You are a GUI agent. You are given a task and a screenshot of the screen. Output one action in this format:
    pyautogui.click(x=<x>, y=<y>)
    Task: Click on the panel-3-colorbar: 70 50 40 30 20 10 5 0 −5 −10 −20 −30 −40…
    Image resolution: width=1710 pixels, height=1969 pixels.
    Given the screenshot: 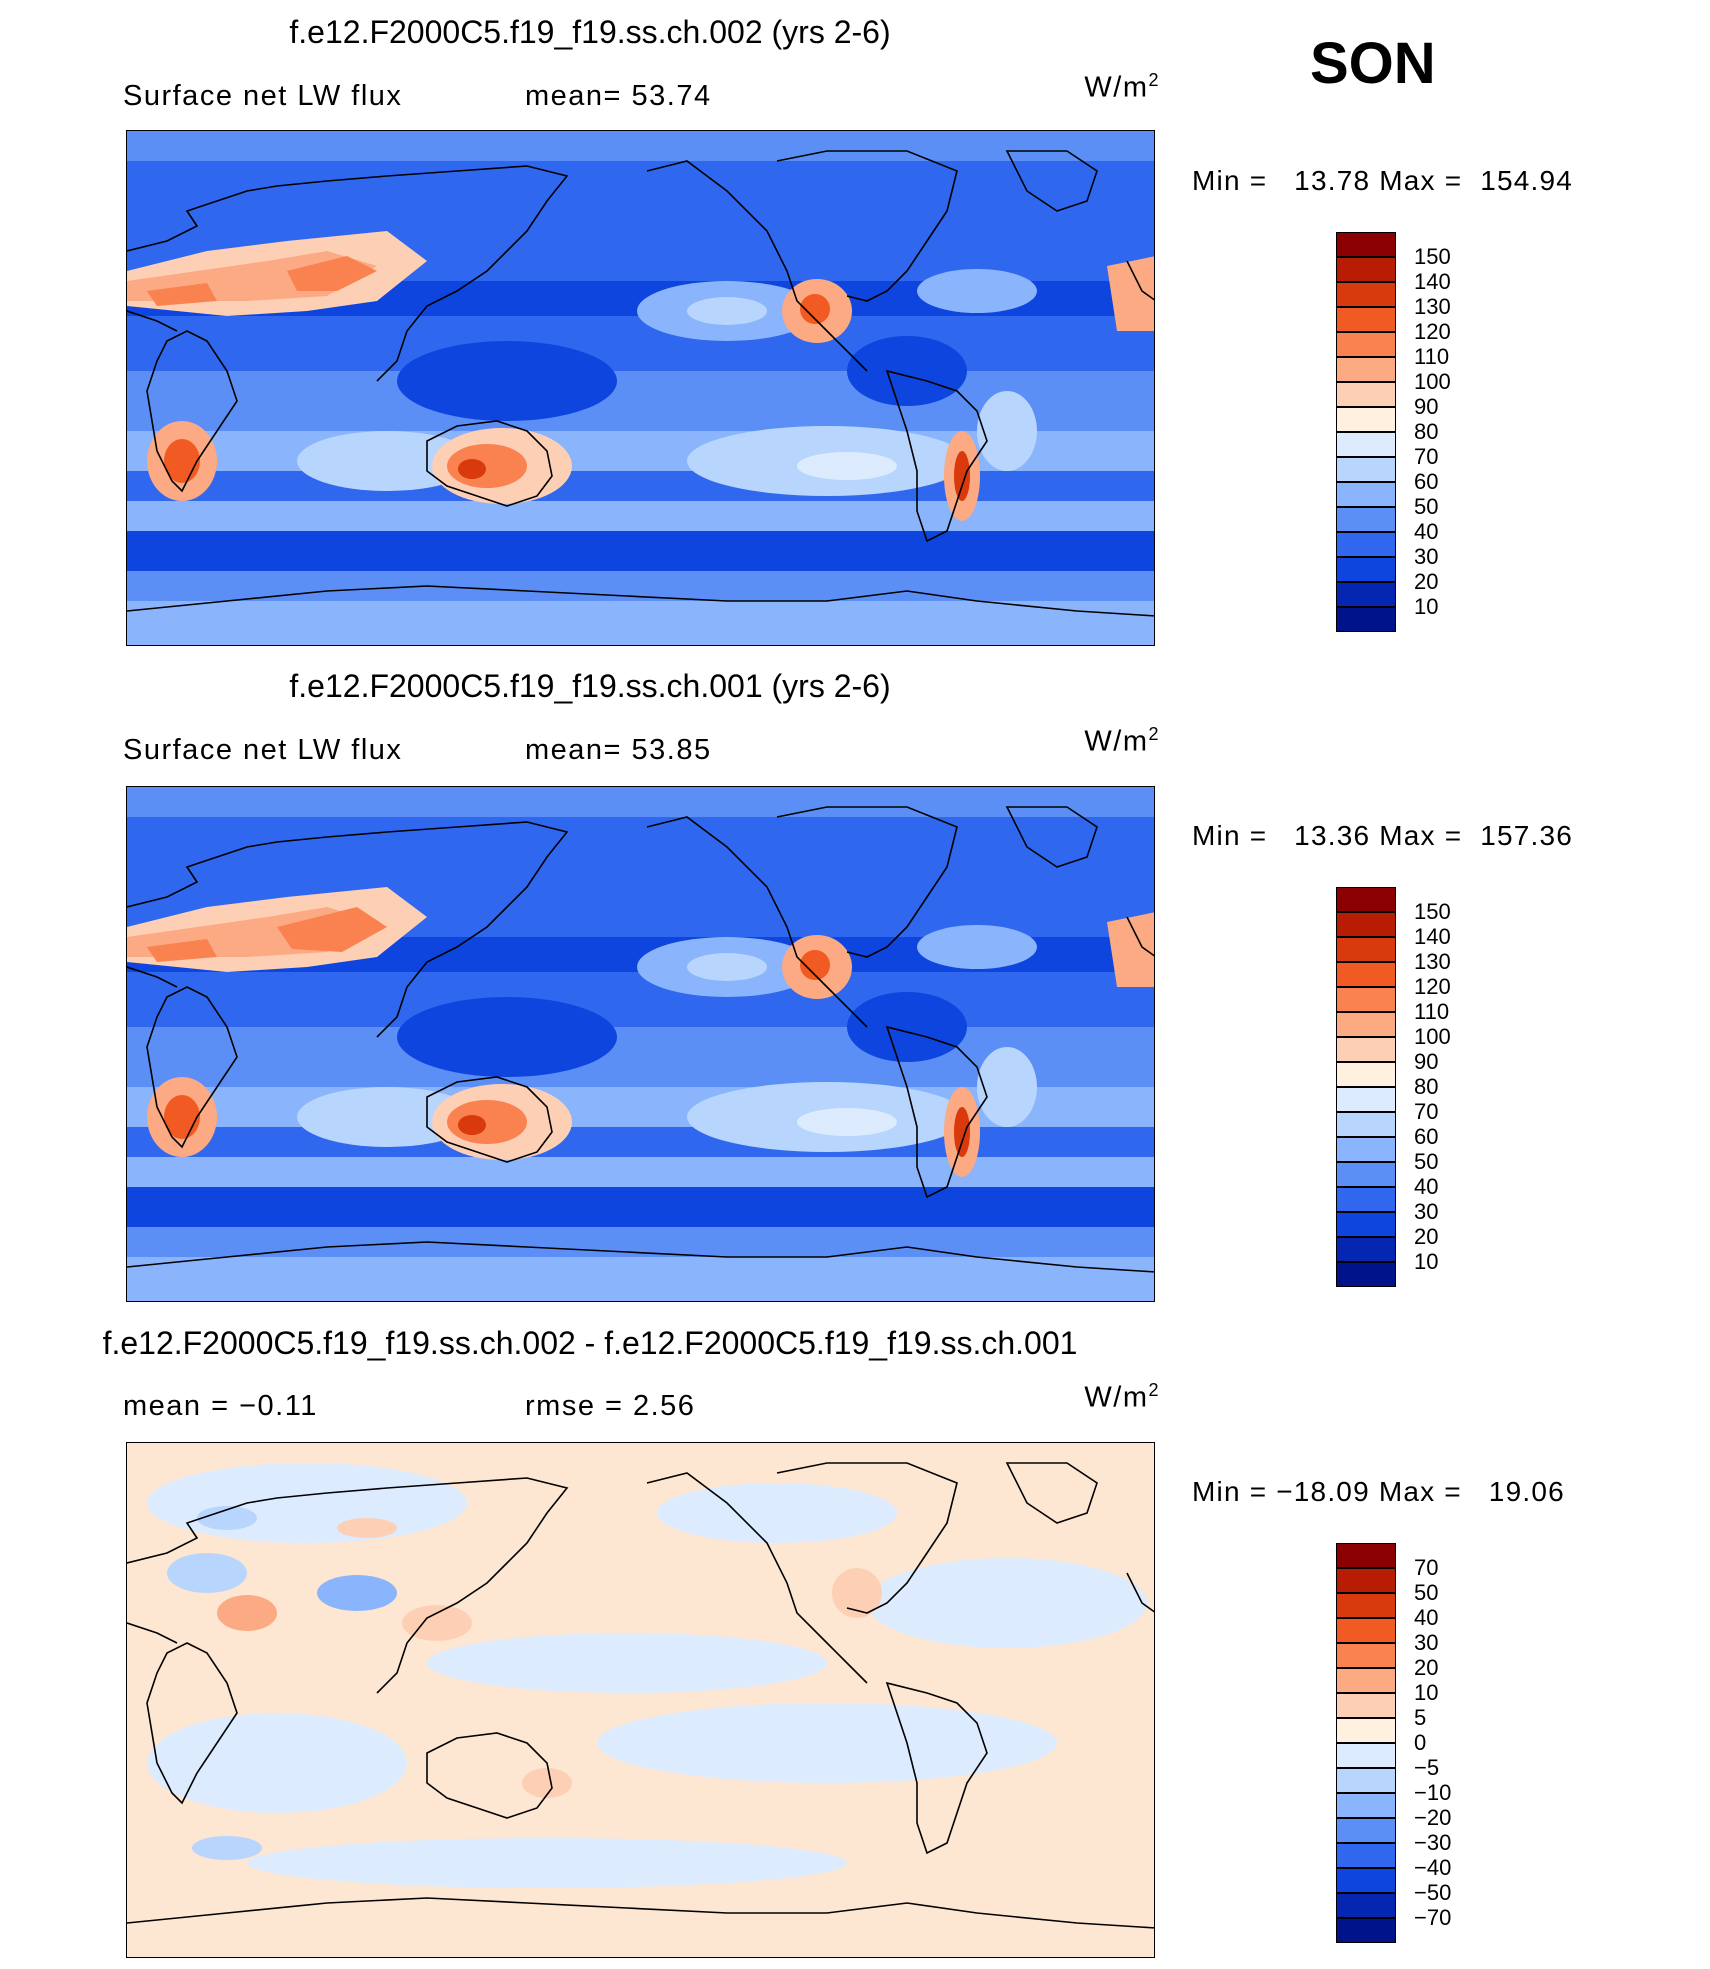 What is the action you would take?
    pyautogui.click(x=1393, y=1745)
    